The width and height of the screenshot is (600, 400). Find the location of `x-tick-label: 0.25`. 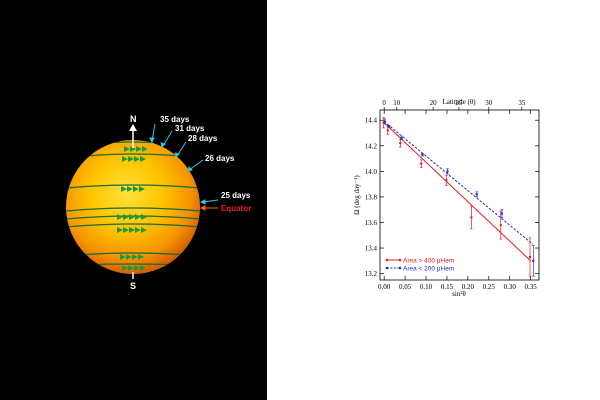

x-tick-label: 0.25 is located at coordinates (489, 287).